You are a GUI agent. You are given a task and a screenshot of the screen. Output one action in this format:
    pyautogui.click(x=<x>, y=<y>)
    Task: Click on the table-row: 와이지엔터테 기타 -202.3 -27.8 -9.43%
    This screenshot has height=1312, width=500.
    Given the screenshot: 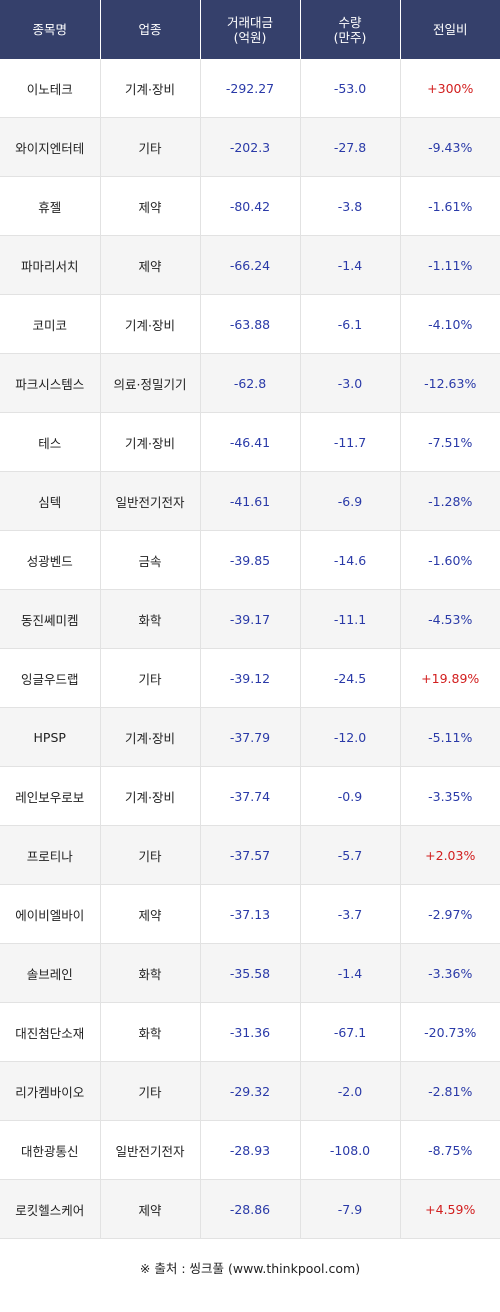 What is the action you would take?
    pyautogui.click(x=250, y=147)
    